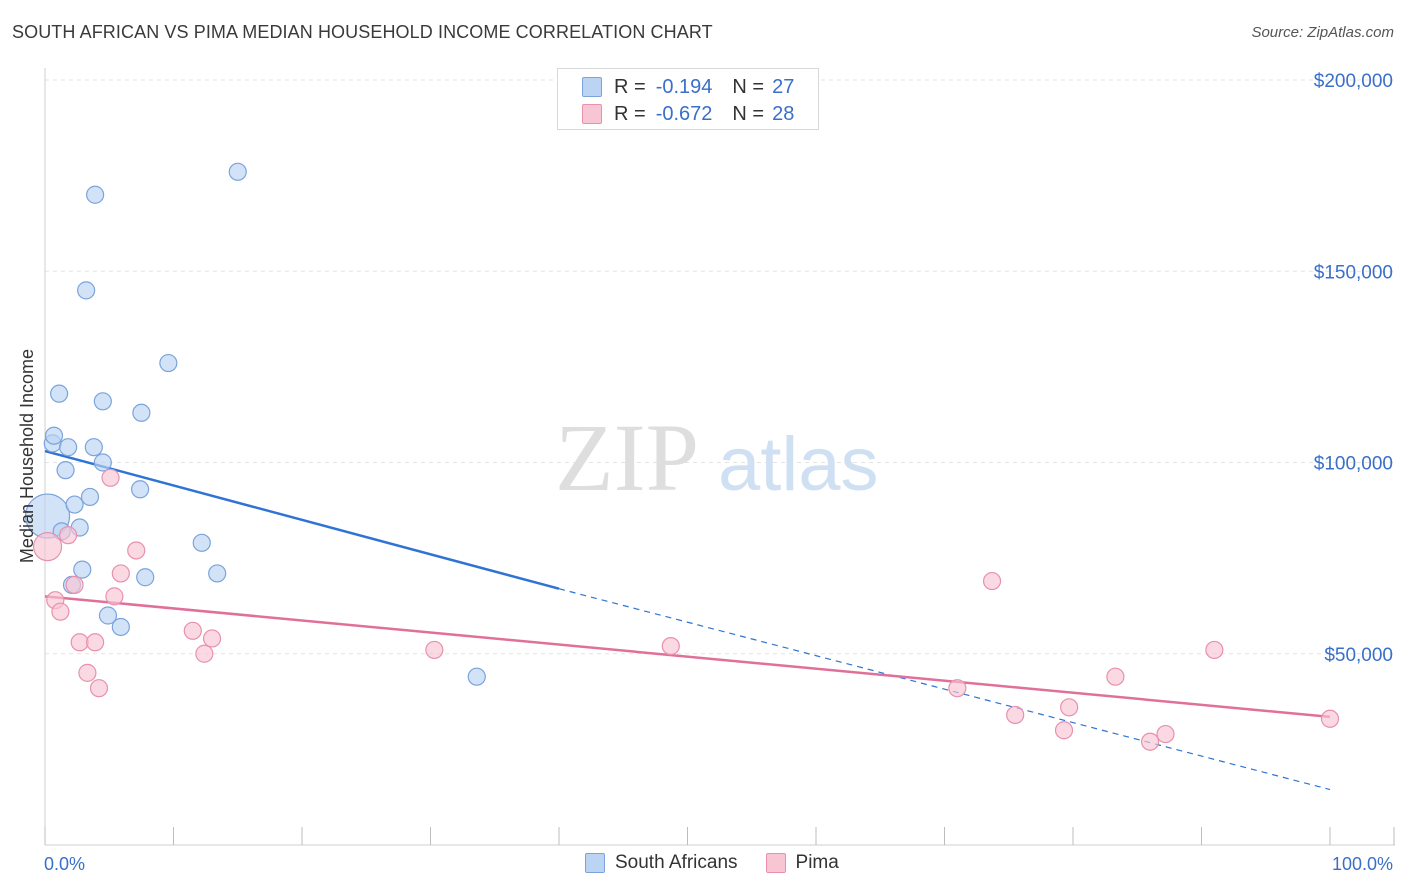 Image resolution: width=1406 pixels, height=892 pixels. I want to click on legend-item-pima: Pima, so click(802, 863).